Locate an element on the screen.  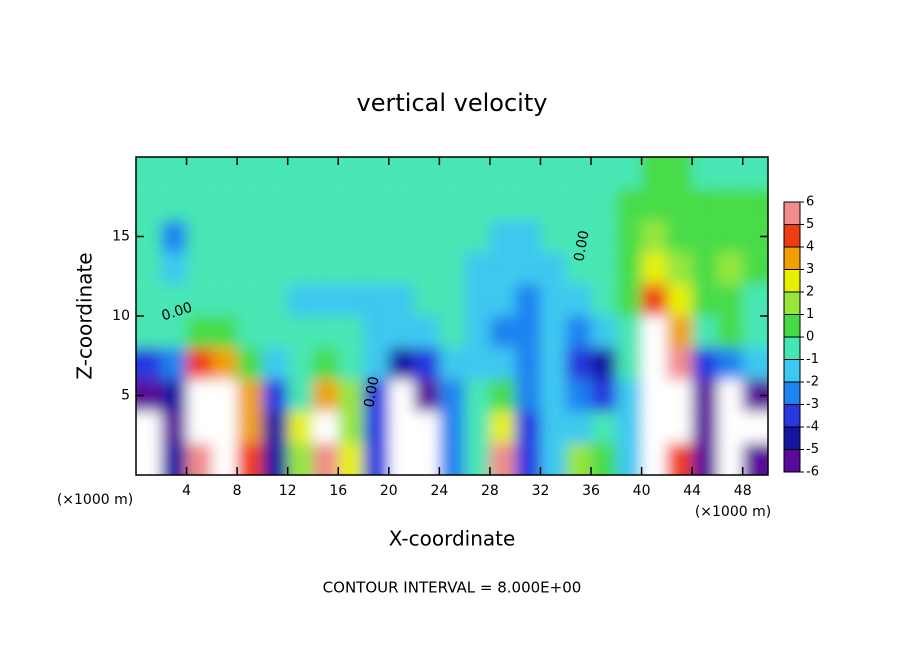
y-tick-label: 5 is located at coordinates (125, 396).